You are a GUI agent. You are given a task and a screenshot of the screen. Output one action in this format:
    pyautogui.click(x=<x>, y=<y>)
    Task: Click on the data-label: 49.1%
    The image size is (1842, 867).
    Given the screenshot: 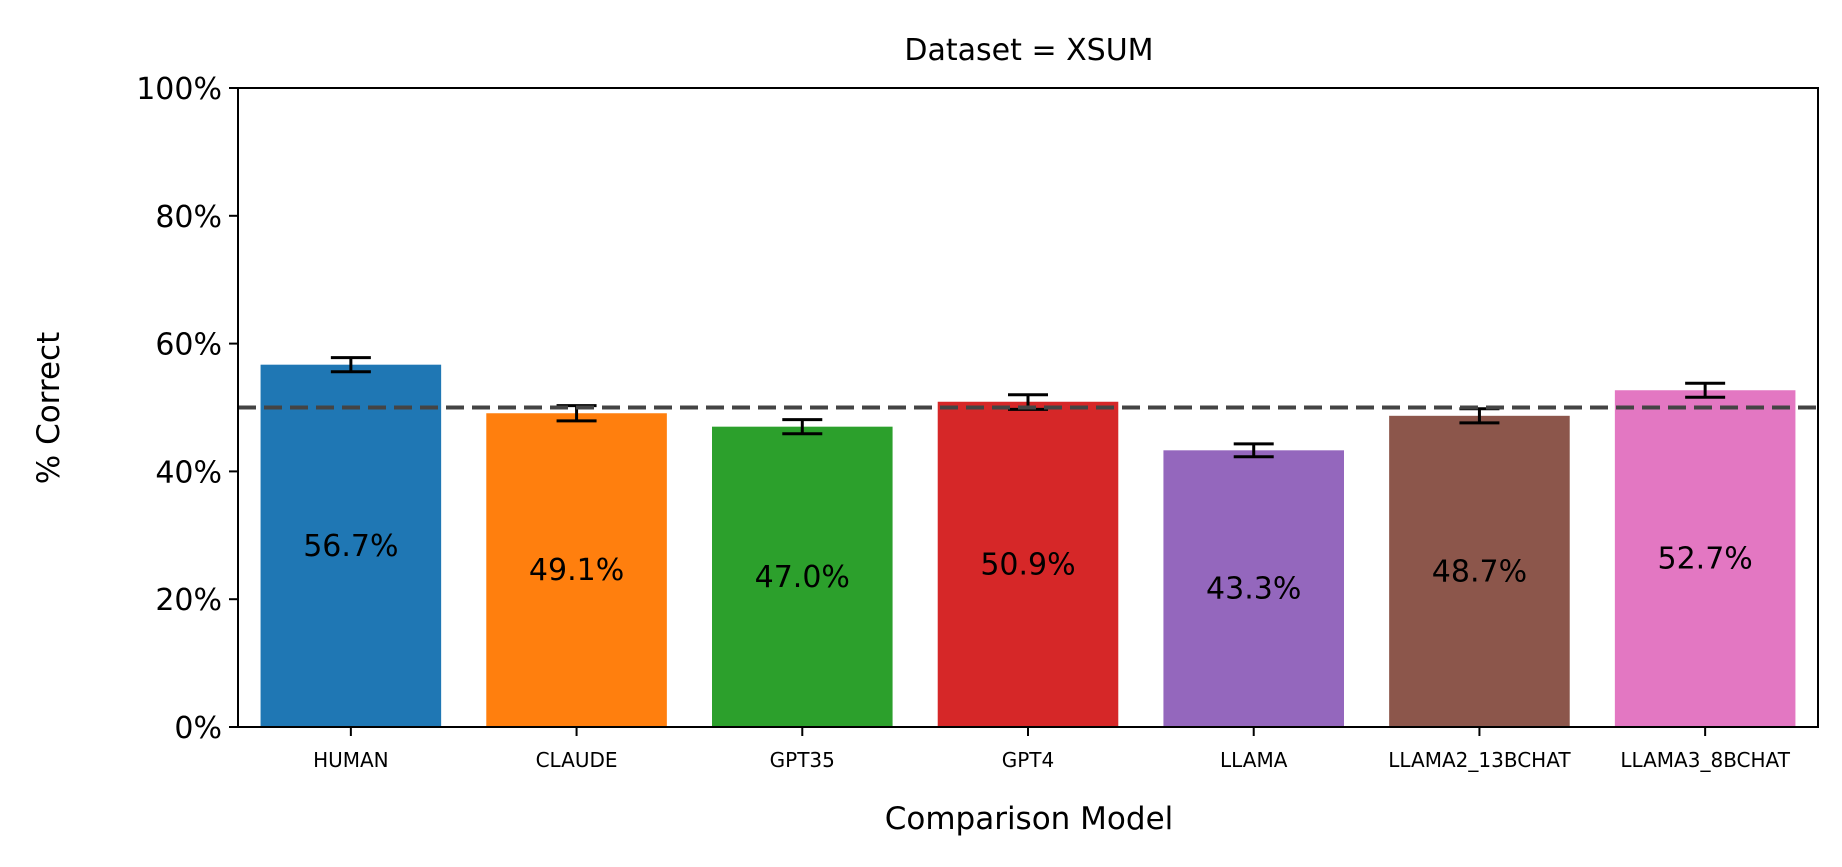 What is the action you would take?
    pyautogui.click(x=576, y=570)
    